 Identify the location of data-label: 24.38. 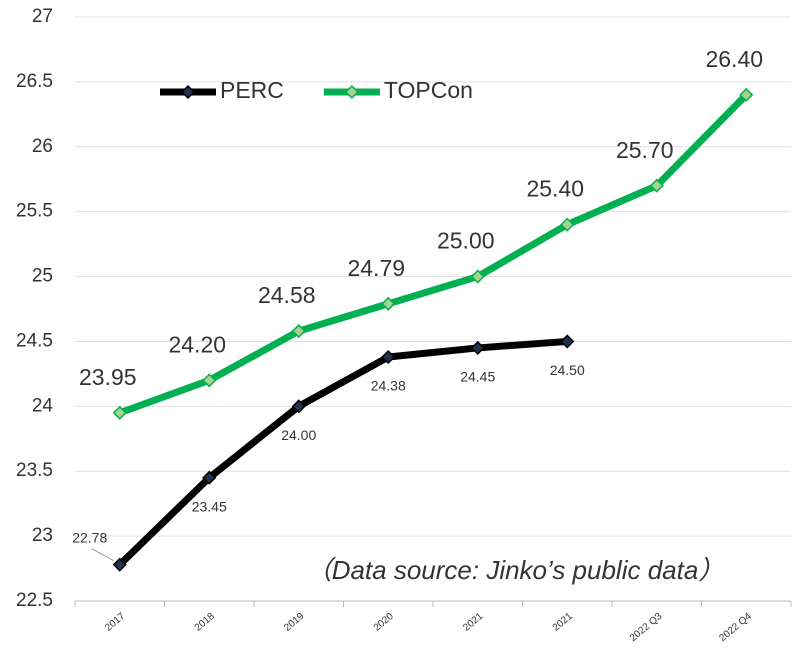
(388, 386).